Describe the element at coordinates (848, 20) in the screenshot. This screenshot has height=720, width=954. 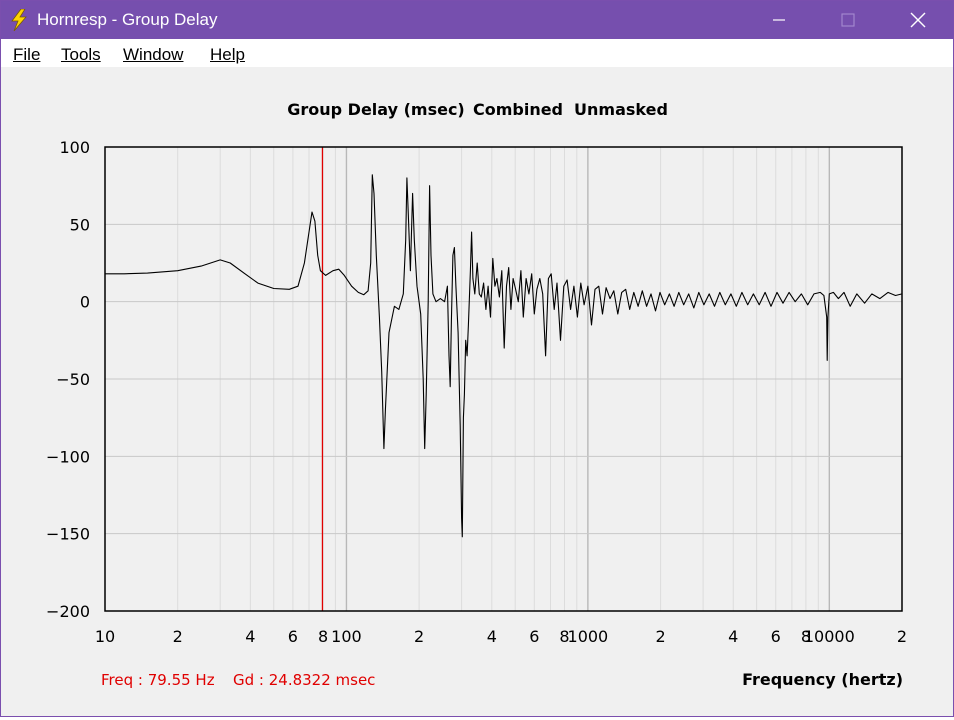
I see `maximize-button` at that location.